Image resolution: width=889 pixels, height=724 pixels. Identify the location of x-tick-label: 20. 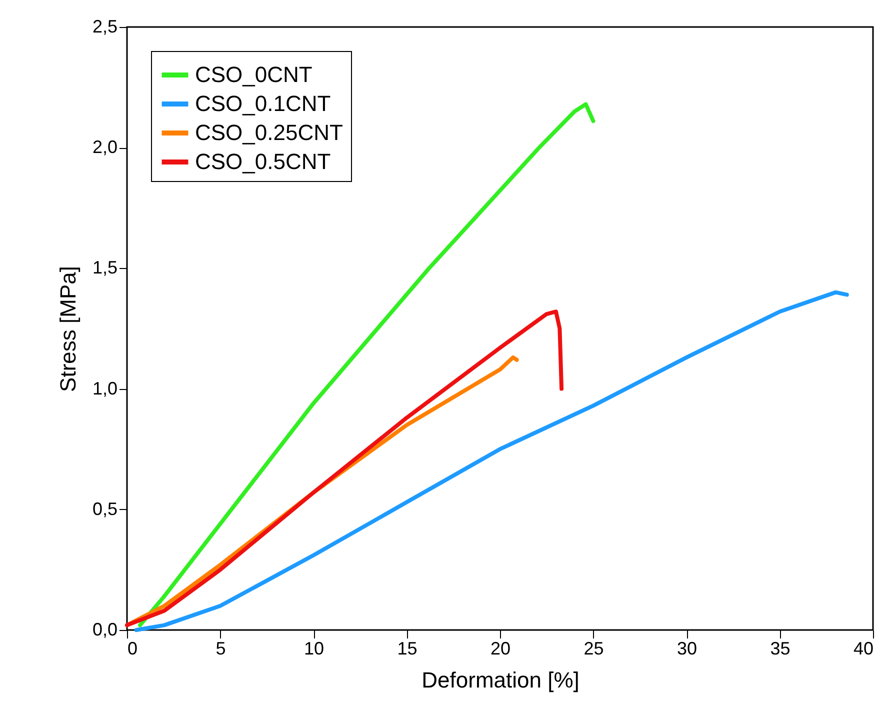
(500, 648).